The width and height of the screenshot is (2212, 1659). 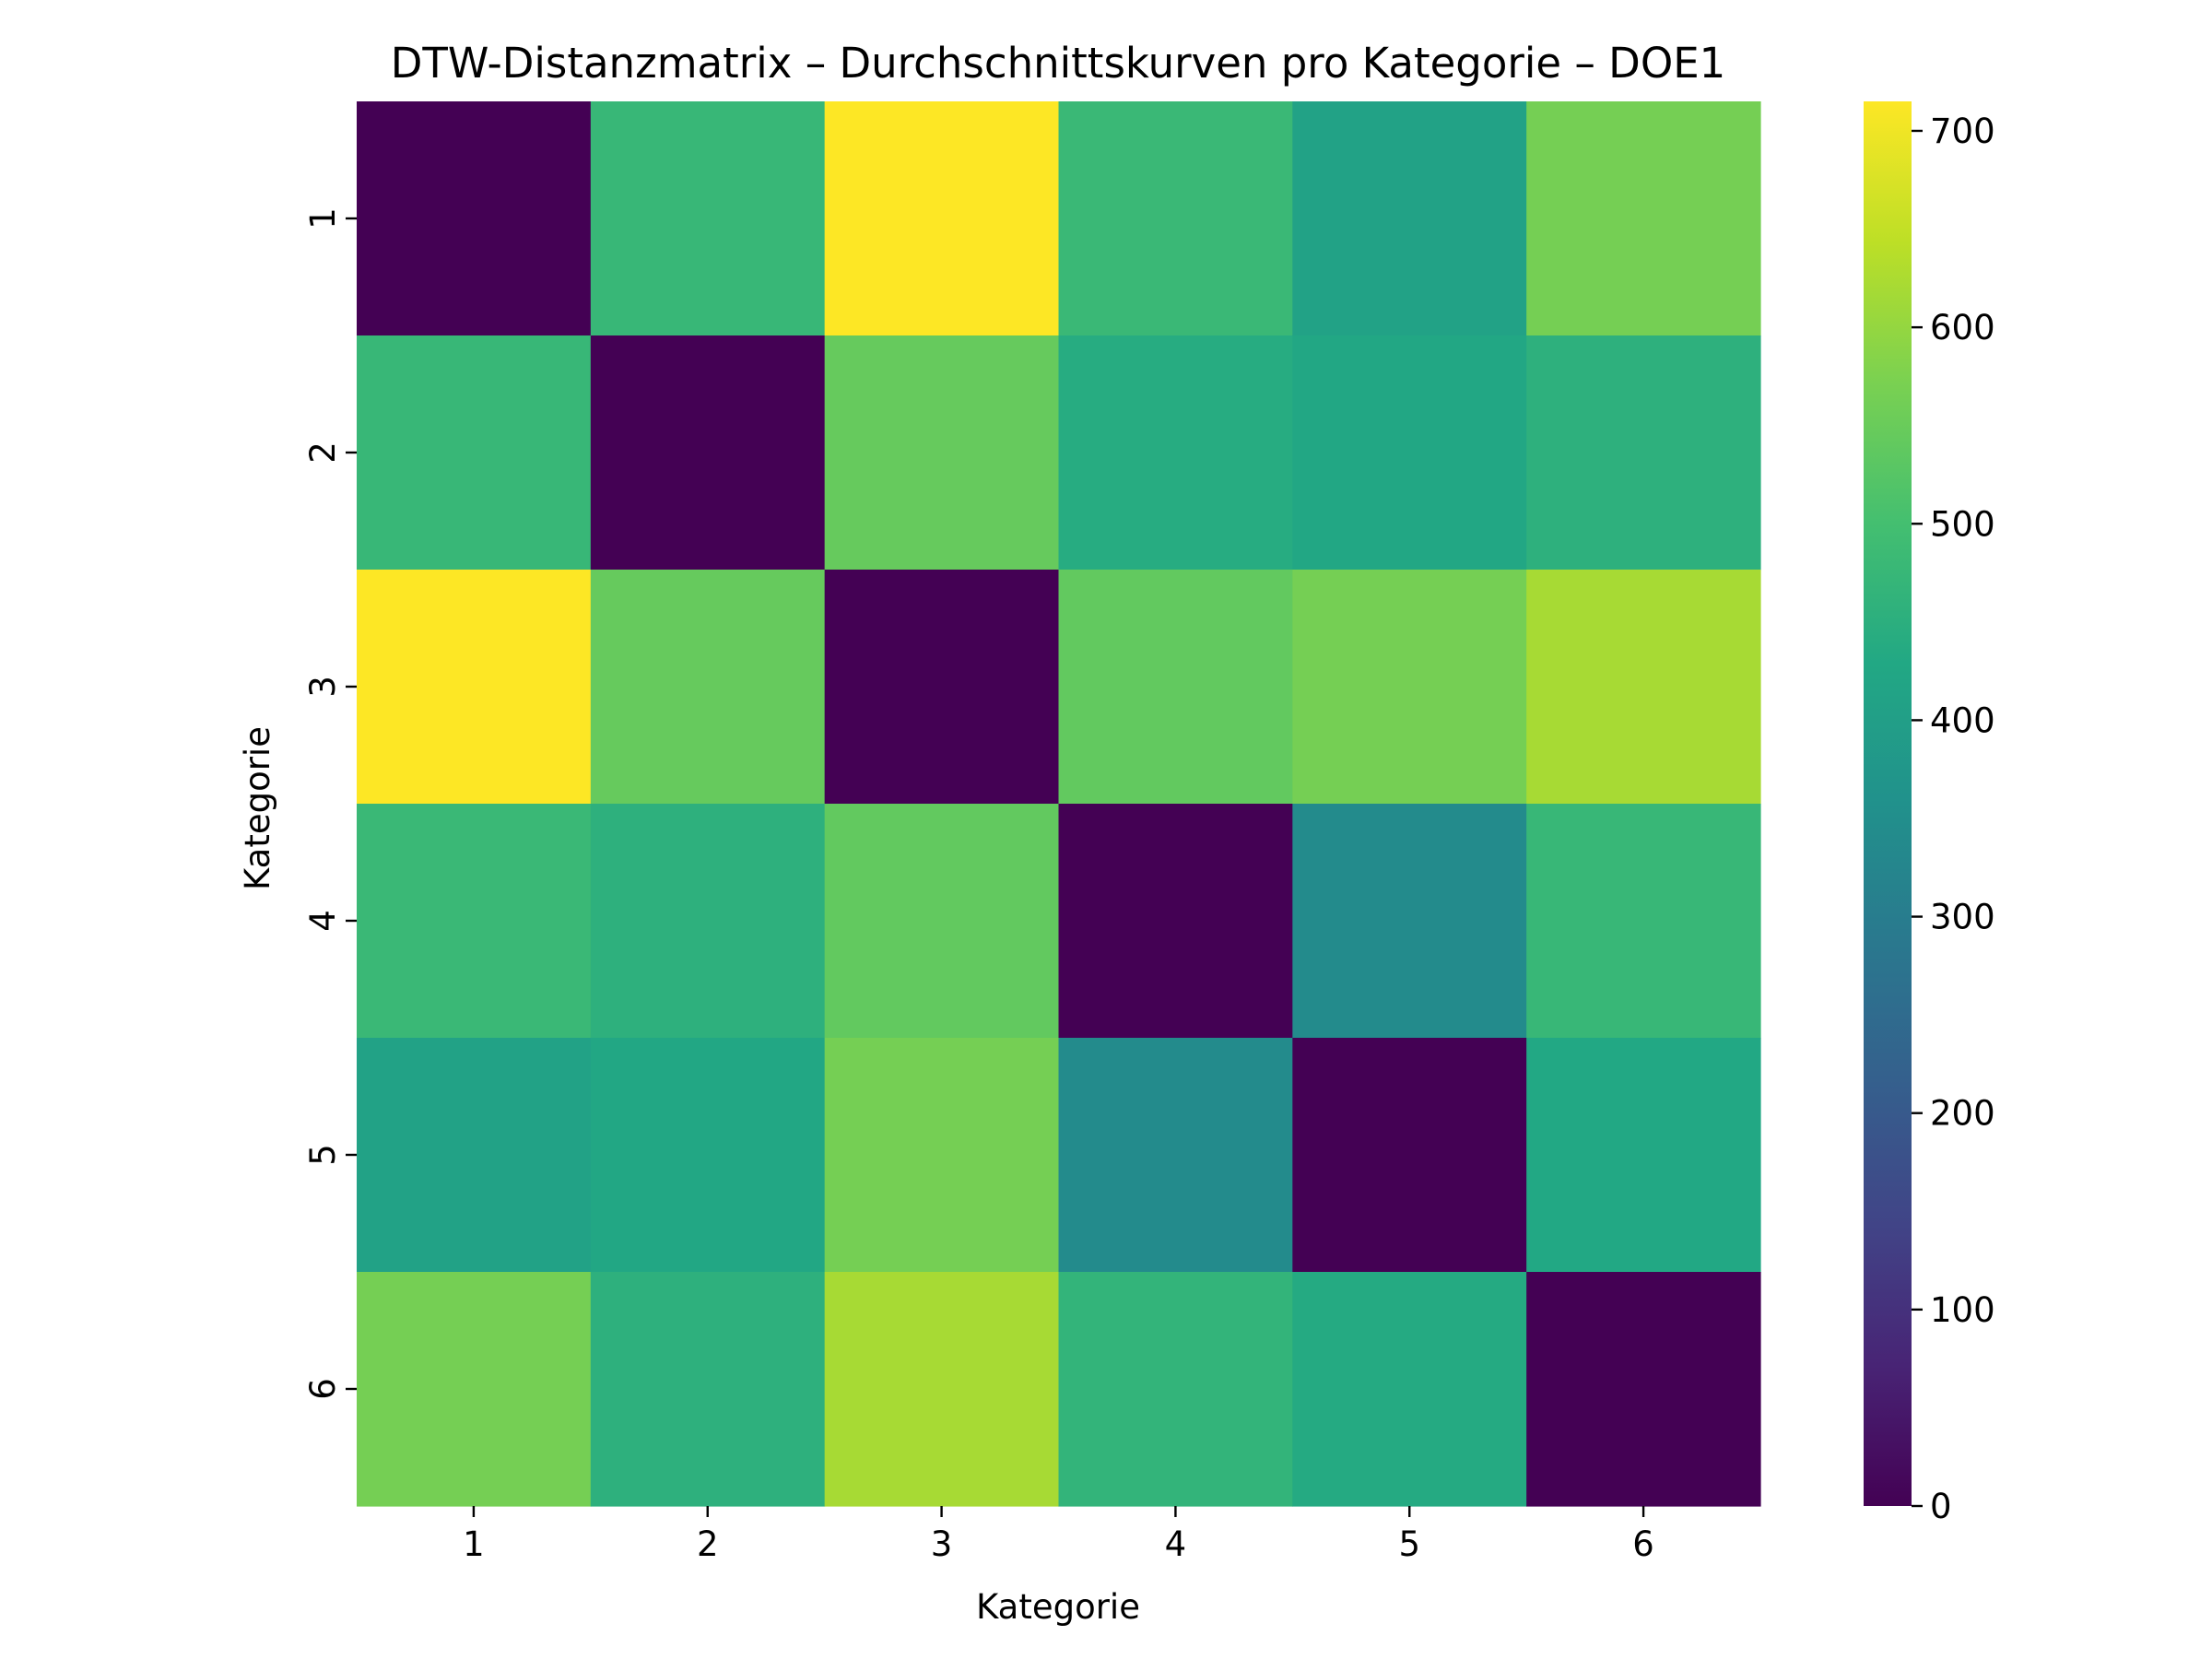 I want to click on y-tick-label-6: 6, so click(x=323, y=1389).